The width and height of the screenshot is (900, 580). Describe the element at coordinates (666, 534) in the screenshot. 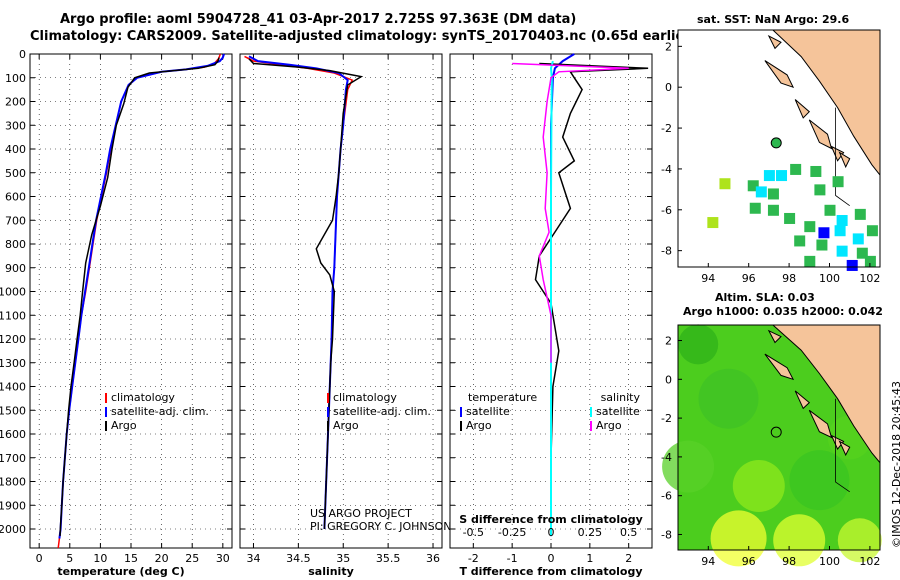

I see `sla-map-ytick-label: -8` at that location.